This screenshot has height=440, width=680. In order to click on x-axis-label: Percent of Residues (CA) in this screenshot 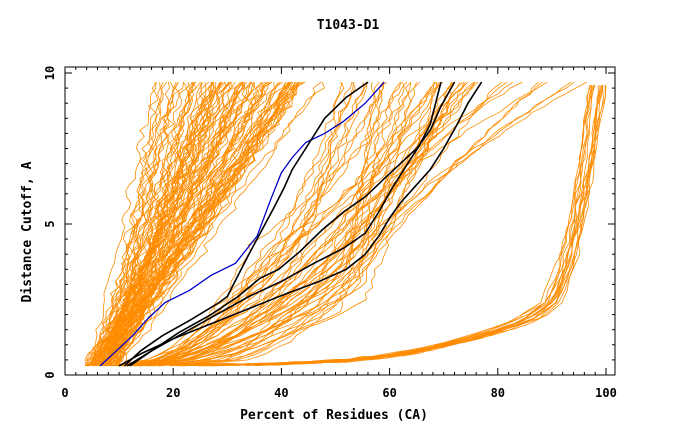, I will do `click(334, 415)`.